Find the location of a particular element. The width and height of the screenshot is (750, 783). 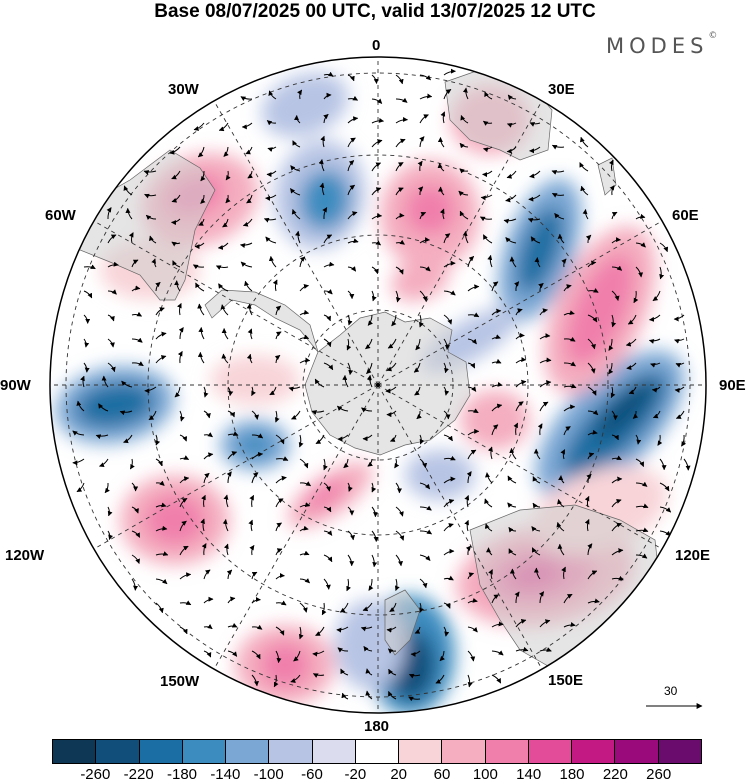

colorbar-tick-label: -260 is located at coordinates (95, 774).